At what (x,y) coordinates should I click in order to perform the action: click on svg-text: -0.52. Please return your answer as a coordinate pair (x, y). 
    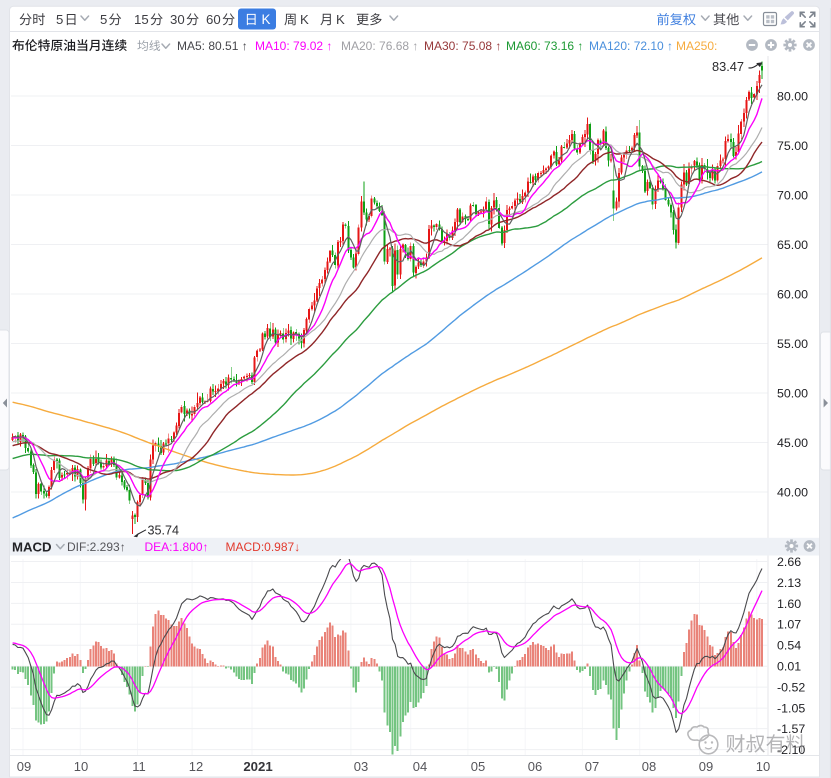
    Looking at the image, I should click on (791, 688).